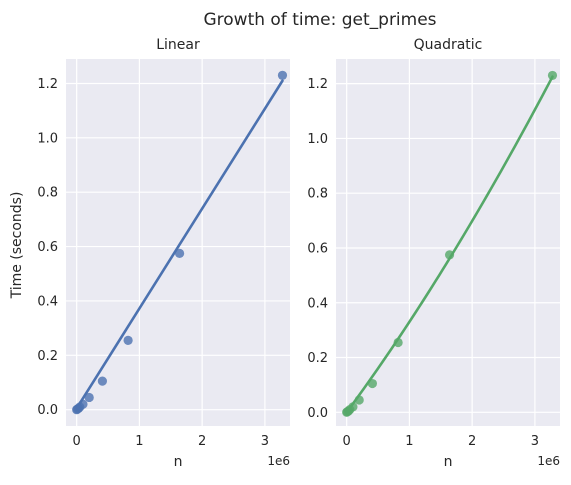 Image resolution: width=571 pixels, height=485 pixels. I want to click on y-axis-label: Time (seconds), so click(17, 246).